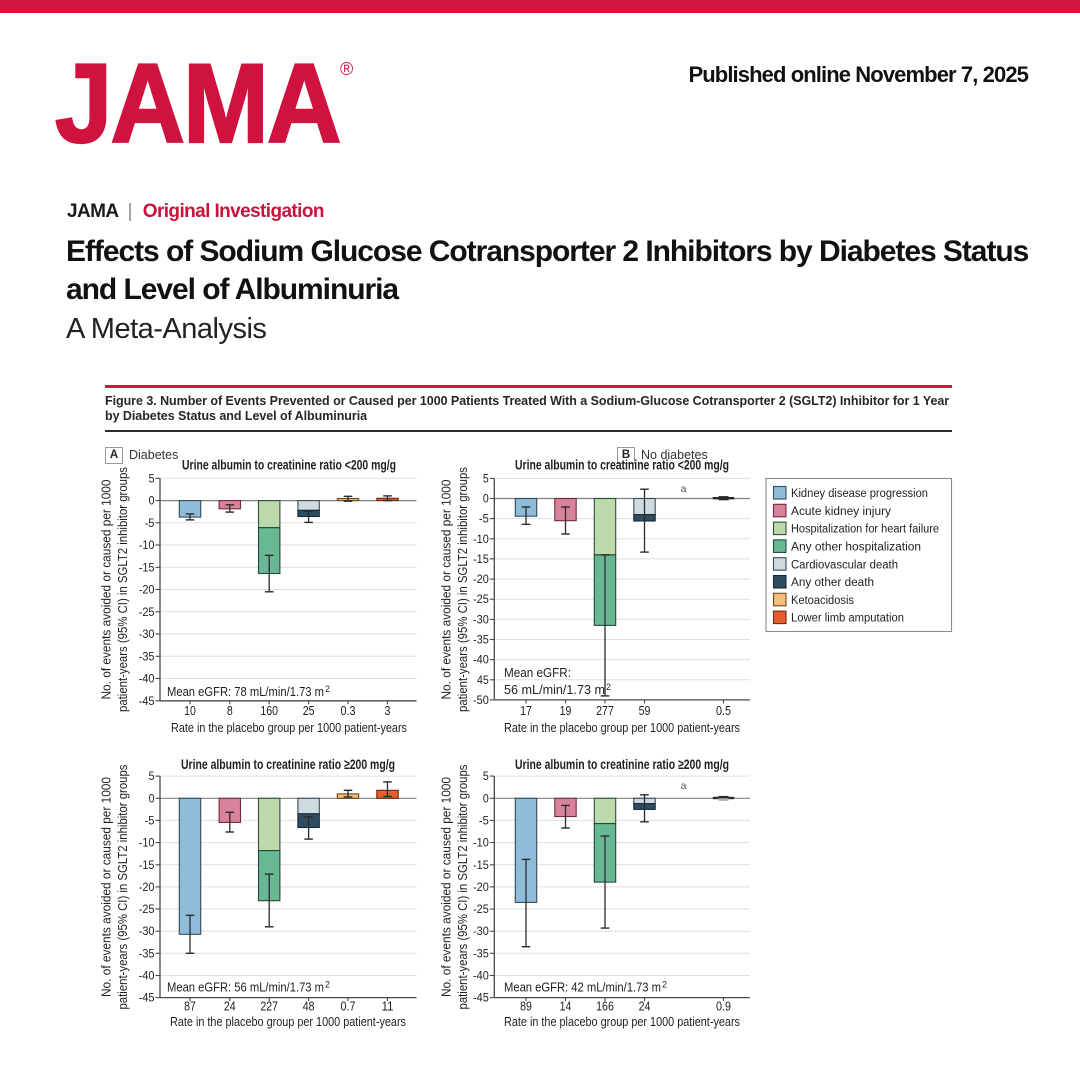 Image resolution: width=1080 pixels, height=1080 pixels. I want to click on svg-text: 0.5, so click(723, 711).